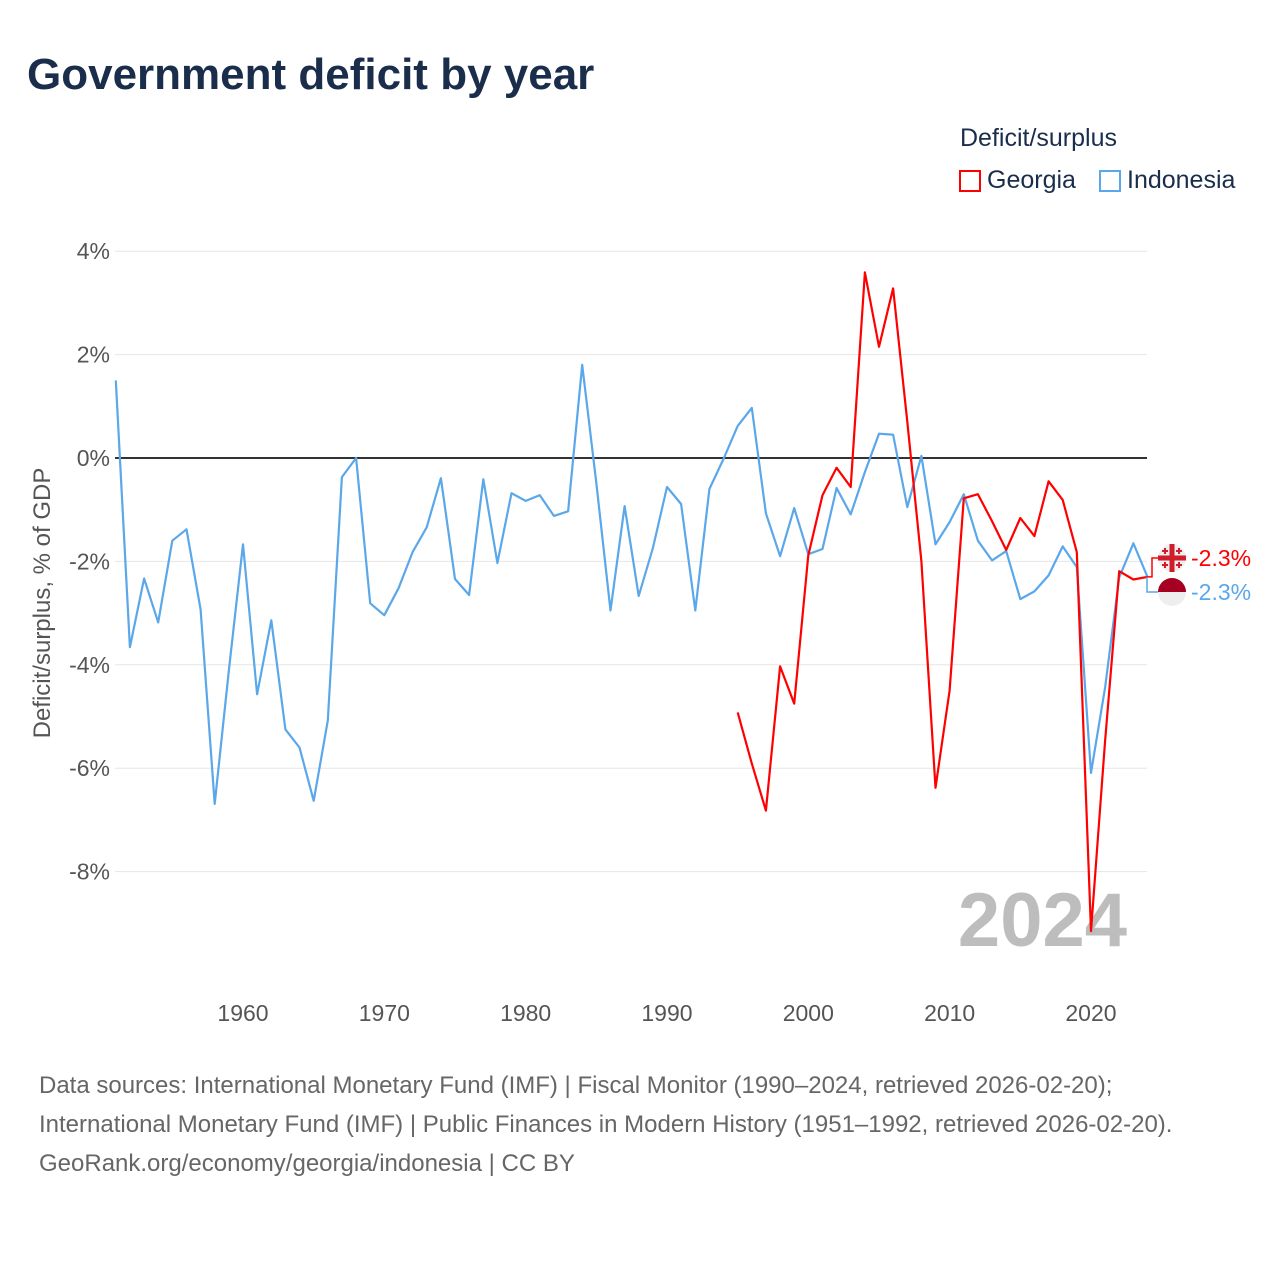 The height and width of the screenshot is (1280, 1280). What do you see at coordinates (1152, 567) in the screenshot?
I see `georgia-leader` at bounding box center [1152, 567].